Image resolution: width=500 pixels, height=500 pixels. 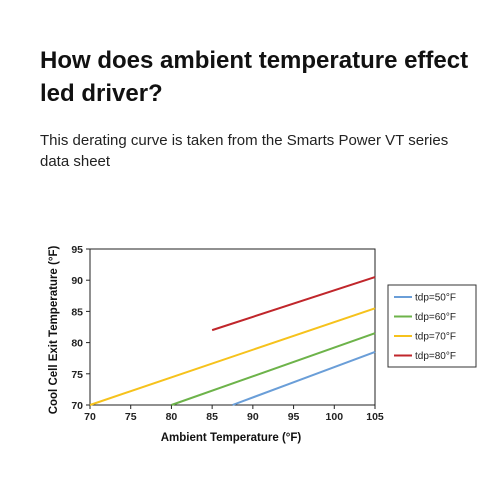 What do you see at coordinates (77, 406) in the screenshot?
I see `y-tick-label: 70` at bounding box center [77, 406].